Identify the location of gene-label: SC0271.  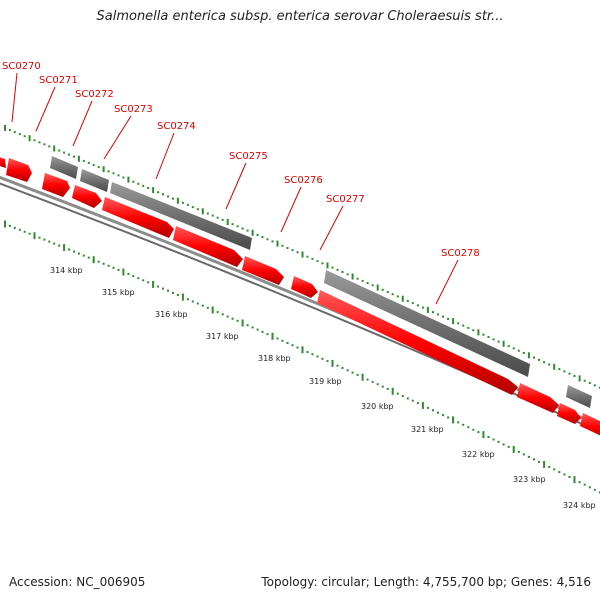
(58, 80).